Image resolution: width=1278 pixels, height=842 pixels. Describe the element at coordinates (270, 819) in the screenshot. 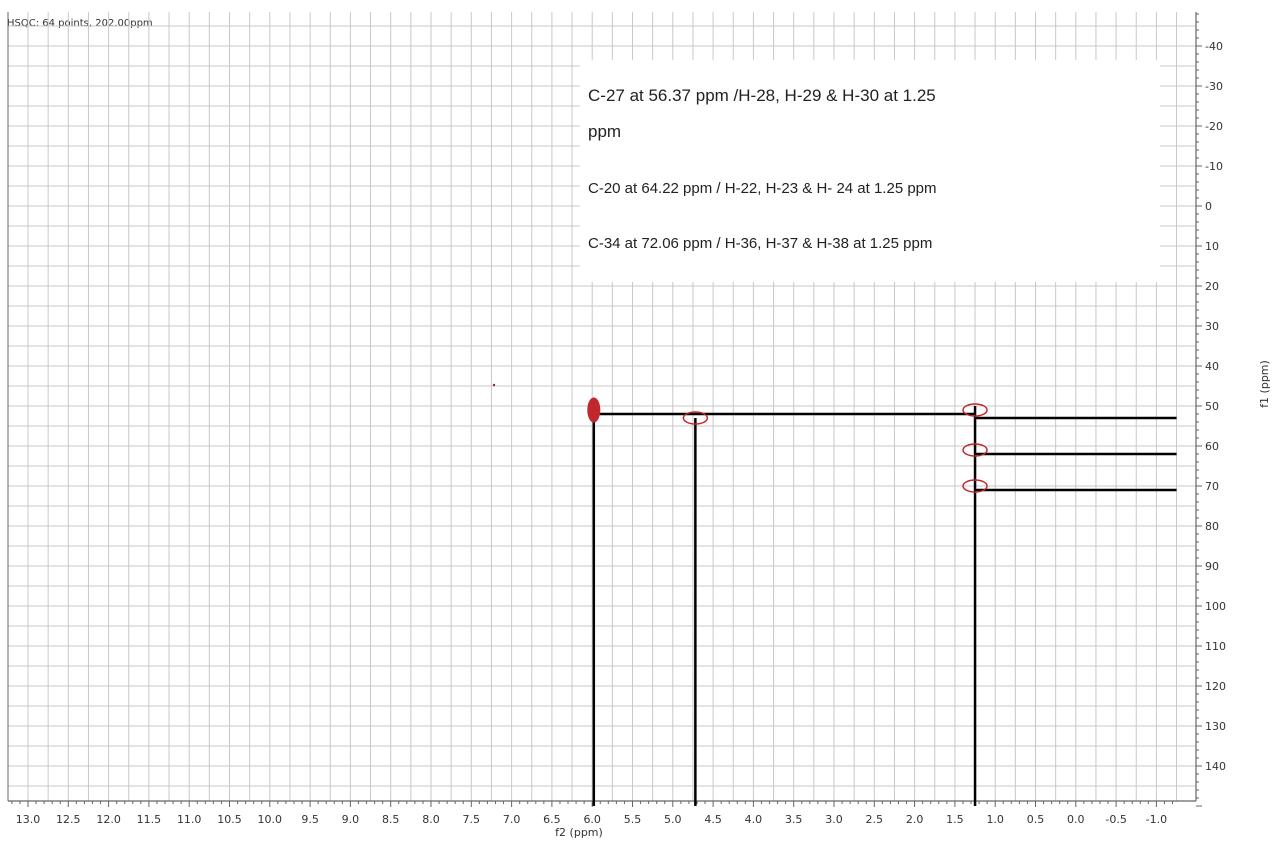

I see `x-tick-label: 10.0` at that location.